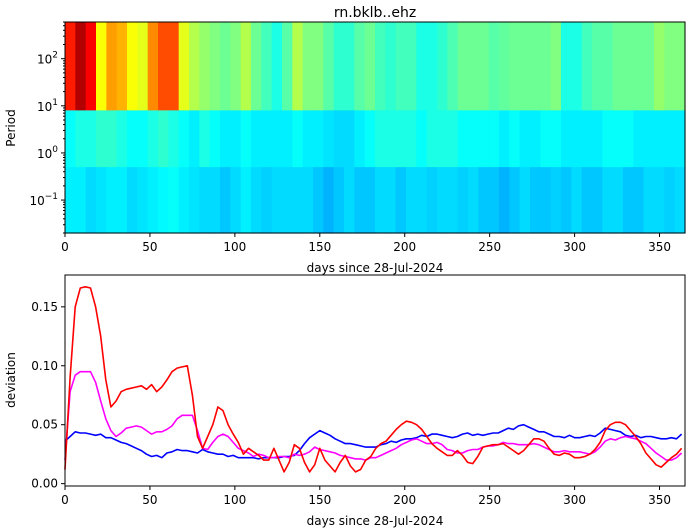  What do you see at coordinates (489, 247) in the screenshot?
I see `heatmap-x-tick-label: 250` at bounding box center [489, 247].